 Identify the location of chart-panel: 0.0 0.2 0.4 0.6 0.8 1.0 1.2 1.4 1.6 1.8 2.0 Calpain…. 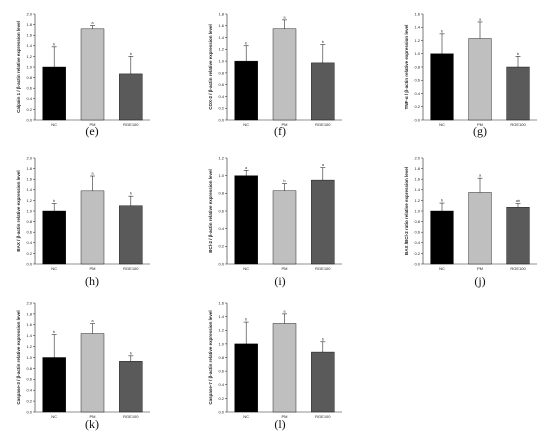
(83, 74).